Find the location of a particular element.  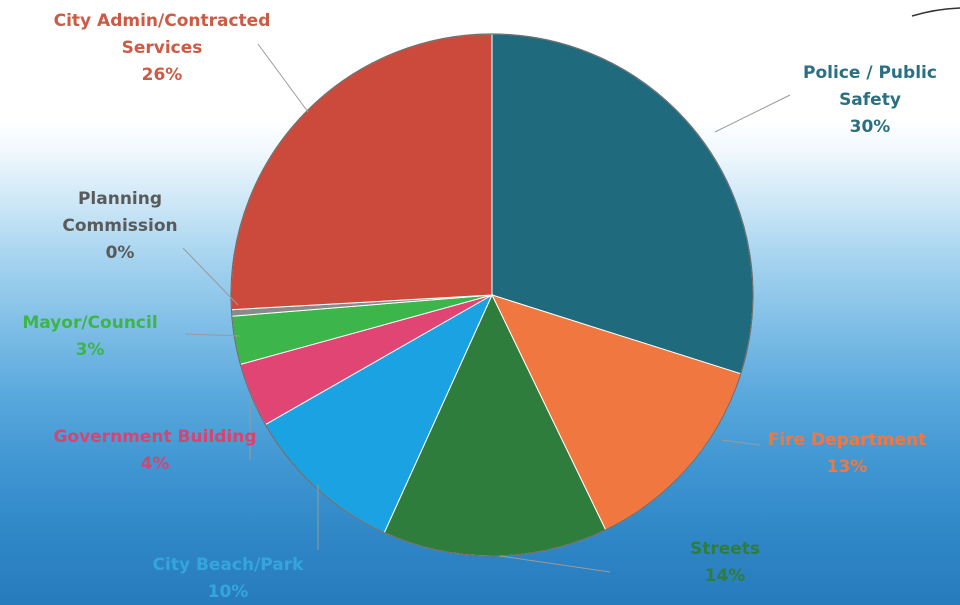

leader-line-streets is located at coordinates (555, 564).